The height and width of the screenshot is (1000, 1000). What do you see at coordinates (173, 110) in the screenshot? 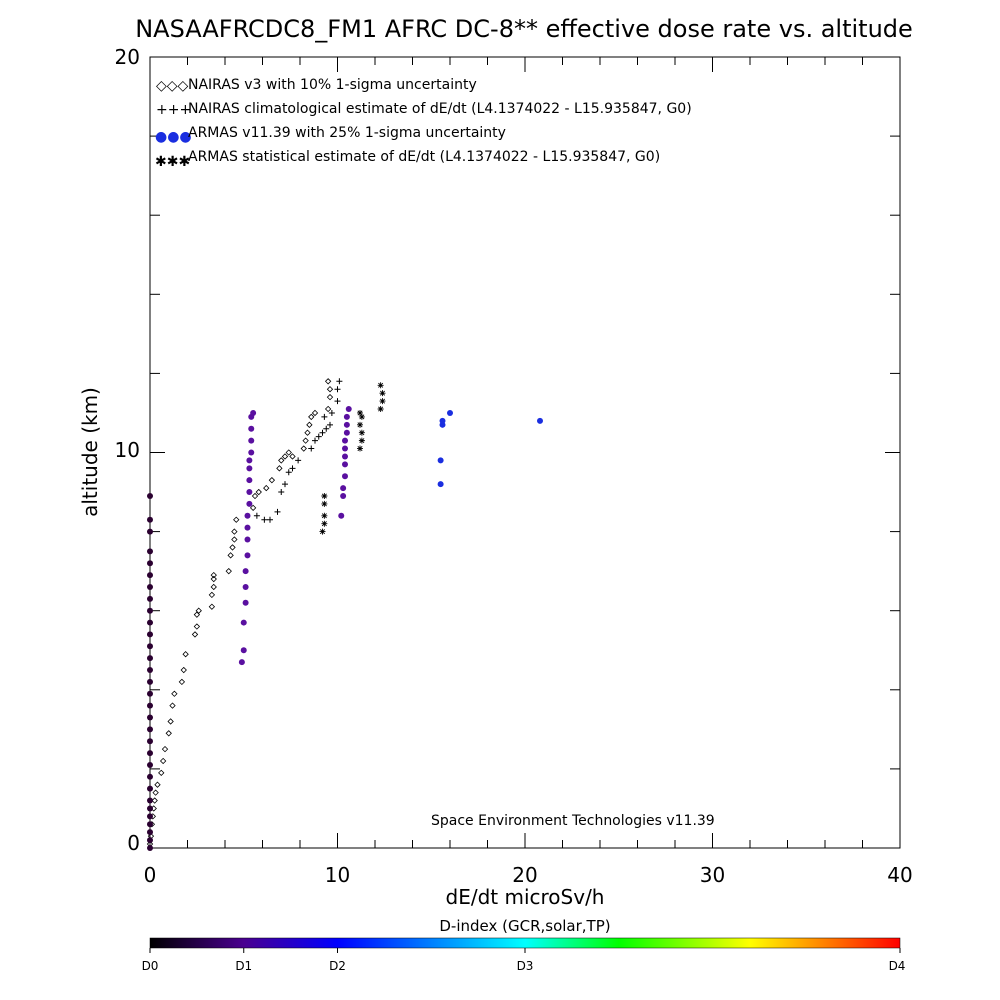
I see `legend-symbol: +++` at bounding box center [173, 110].